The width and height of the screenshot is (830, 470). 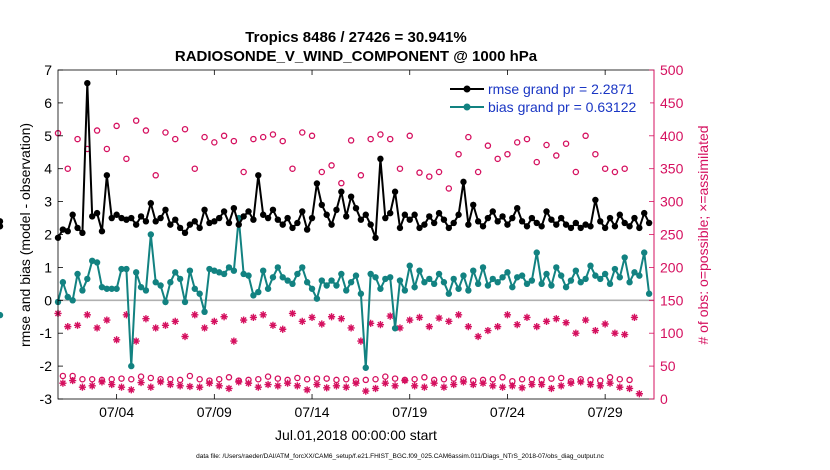 What do you see at coordinates (356, 435) in the screenshot?
I see `x-axis-label: Jul.01,2018 00:00:00 start` at bounding box center [356, 435].